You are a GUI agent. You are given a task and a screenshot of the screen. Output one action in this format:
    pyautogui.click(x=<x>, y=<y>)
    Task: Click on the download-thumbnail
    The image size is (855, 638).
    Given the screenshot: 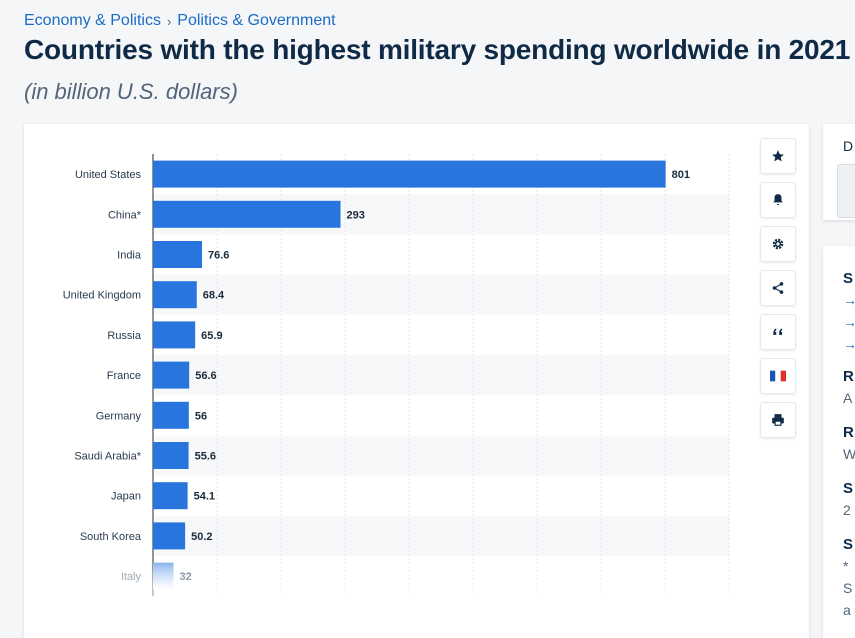 What is the action you would take?
    pyautogui.click(x=846, y=191)
    